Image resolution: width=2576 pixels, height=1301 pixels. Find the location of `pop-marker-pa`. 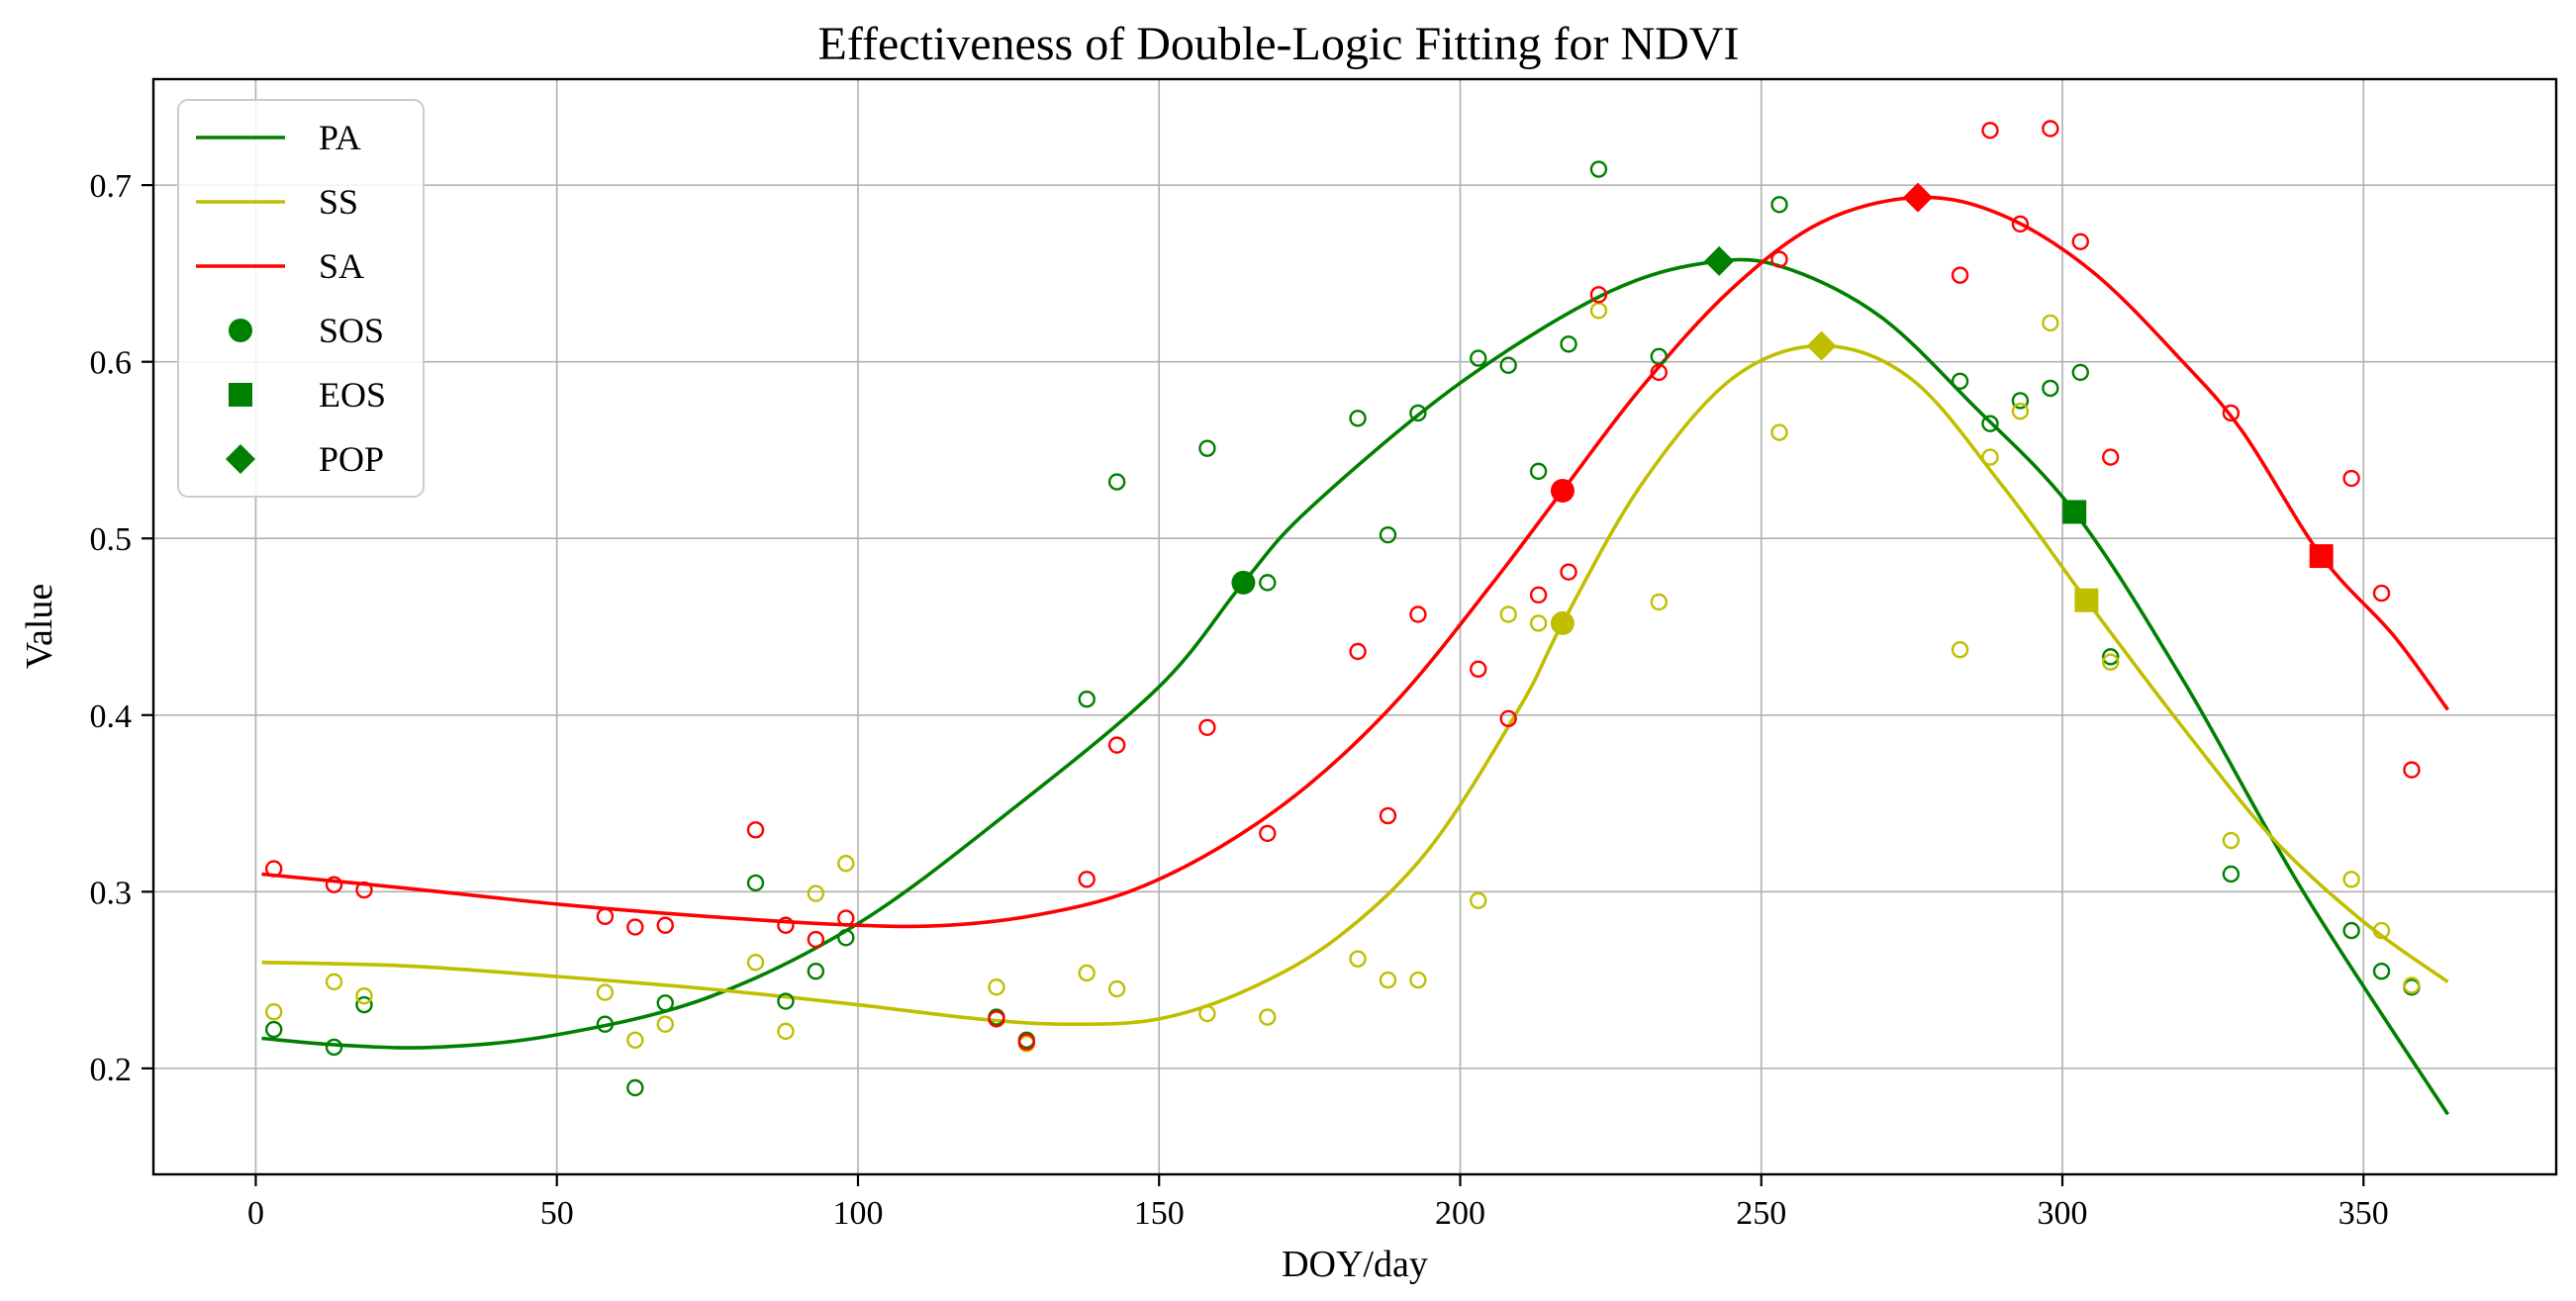

pop-marker-pa is located at coordinates (1719, 260).